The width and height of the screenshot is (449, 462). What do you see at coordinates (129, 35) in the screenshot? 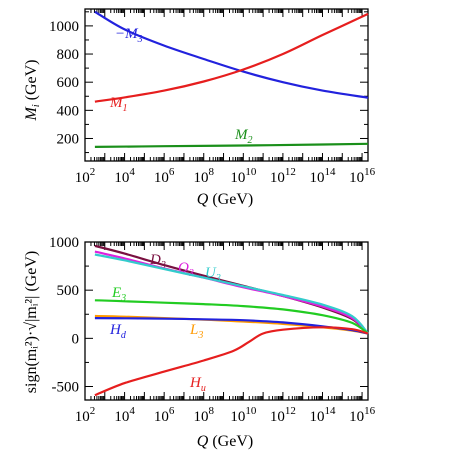
I see `top-series-label-m3: −M3` at bounding box center [129, 35].